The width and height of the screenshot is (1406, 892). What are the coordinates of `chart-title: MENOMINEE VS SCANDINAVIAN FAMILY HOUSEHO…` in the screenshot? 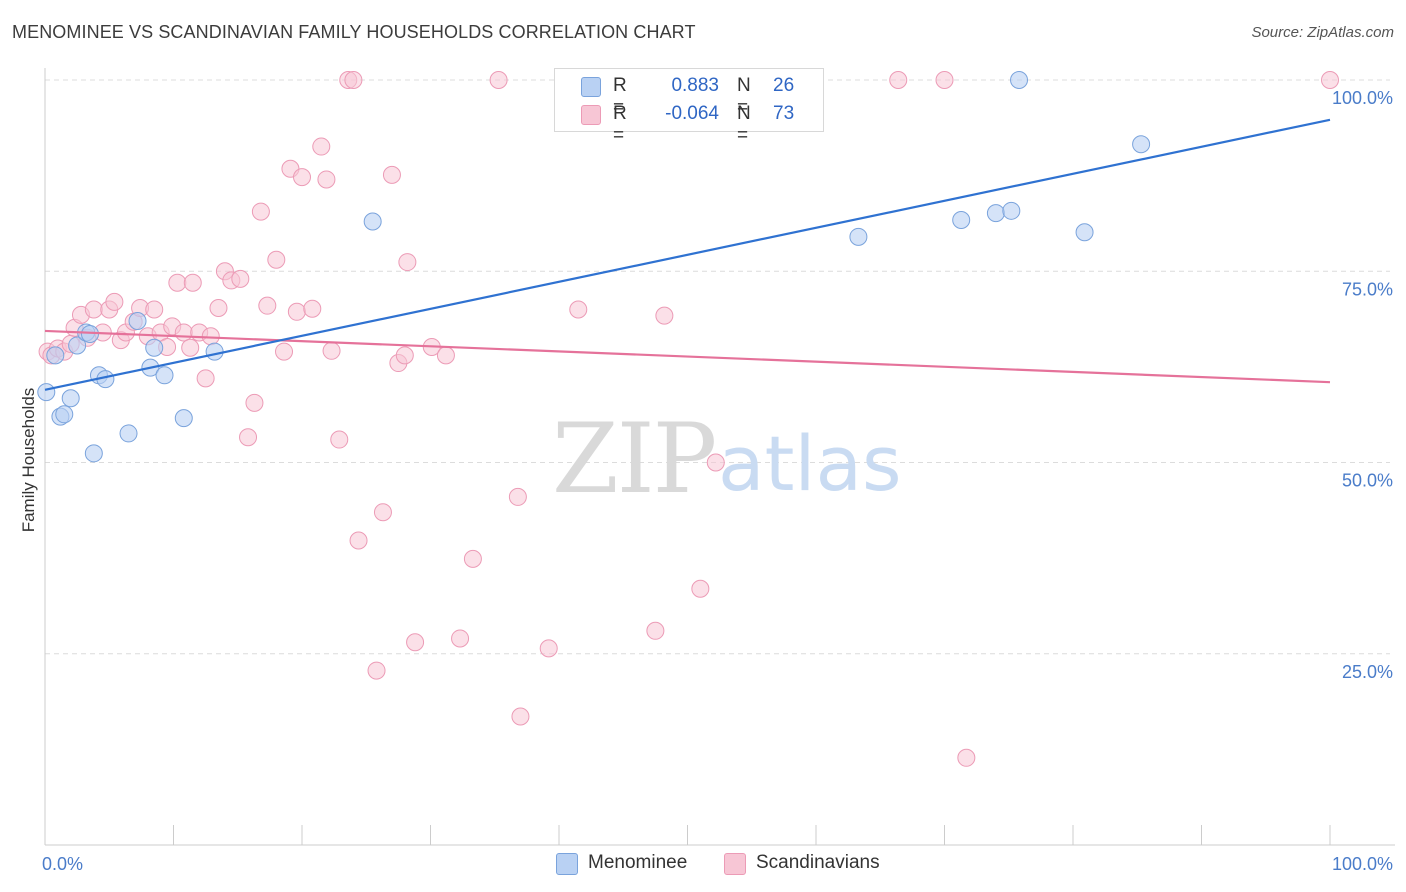 It's located at (354, 32).